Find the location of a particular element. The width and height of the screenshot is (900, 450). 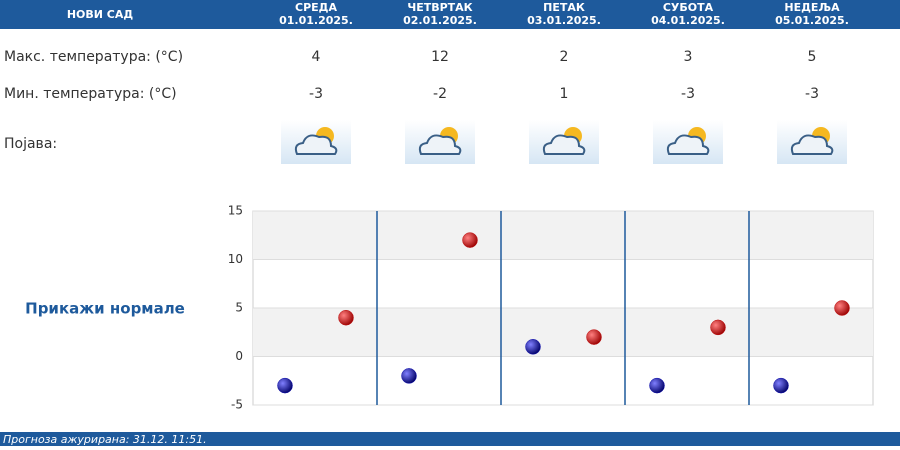

min-temp: -2 is located at coordinates (440, 94).